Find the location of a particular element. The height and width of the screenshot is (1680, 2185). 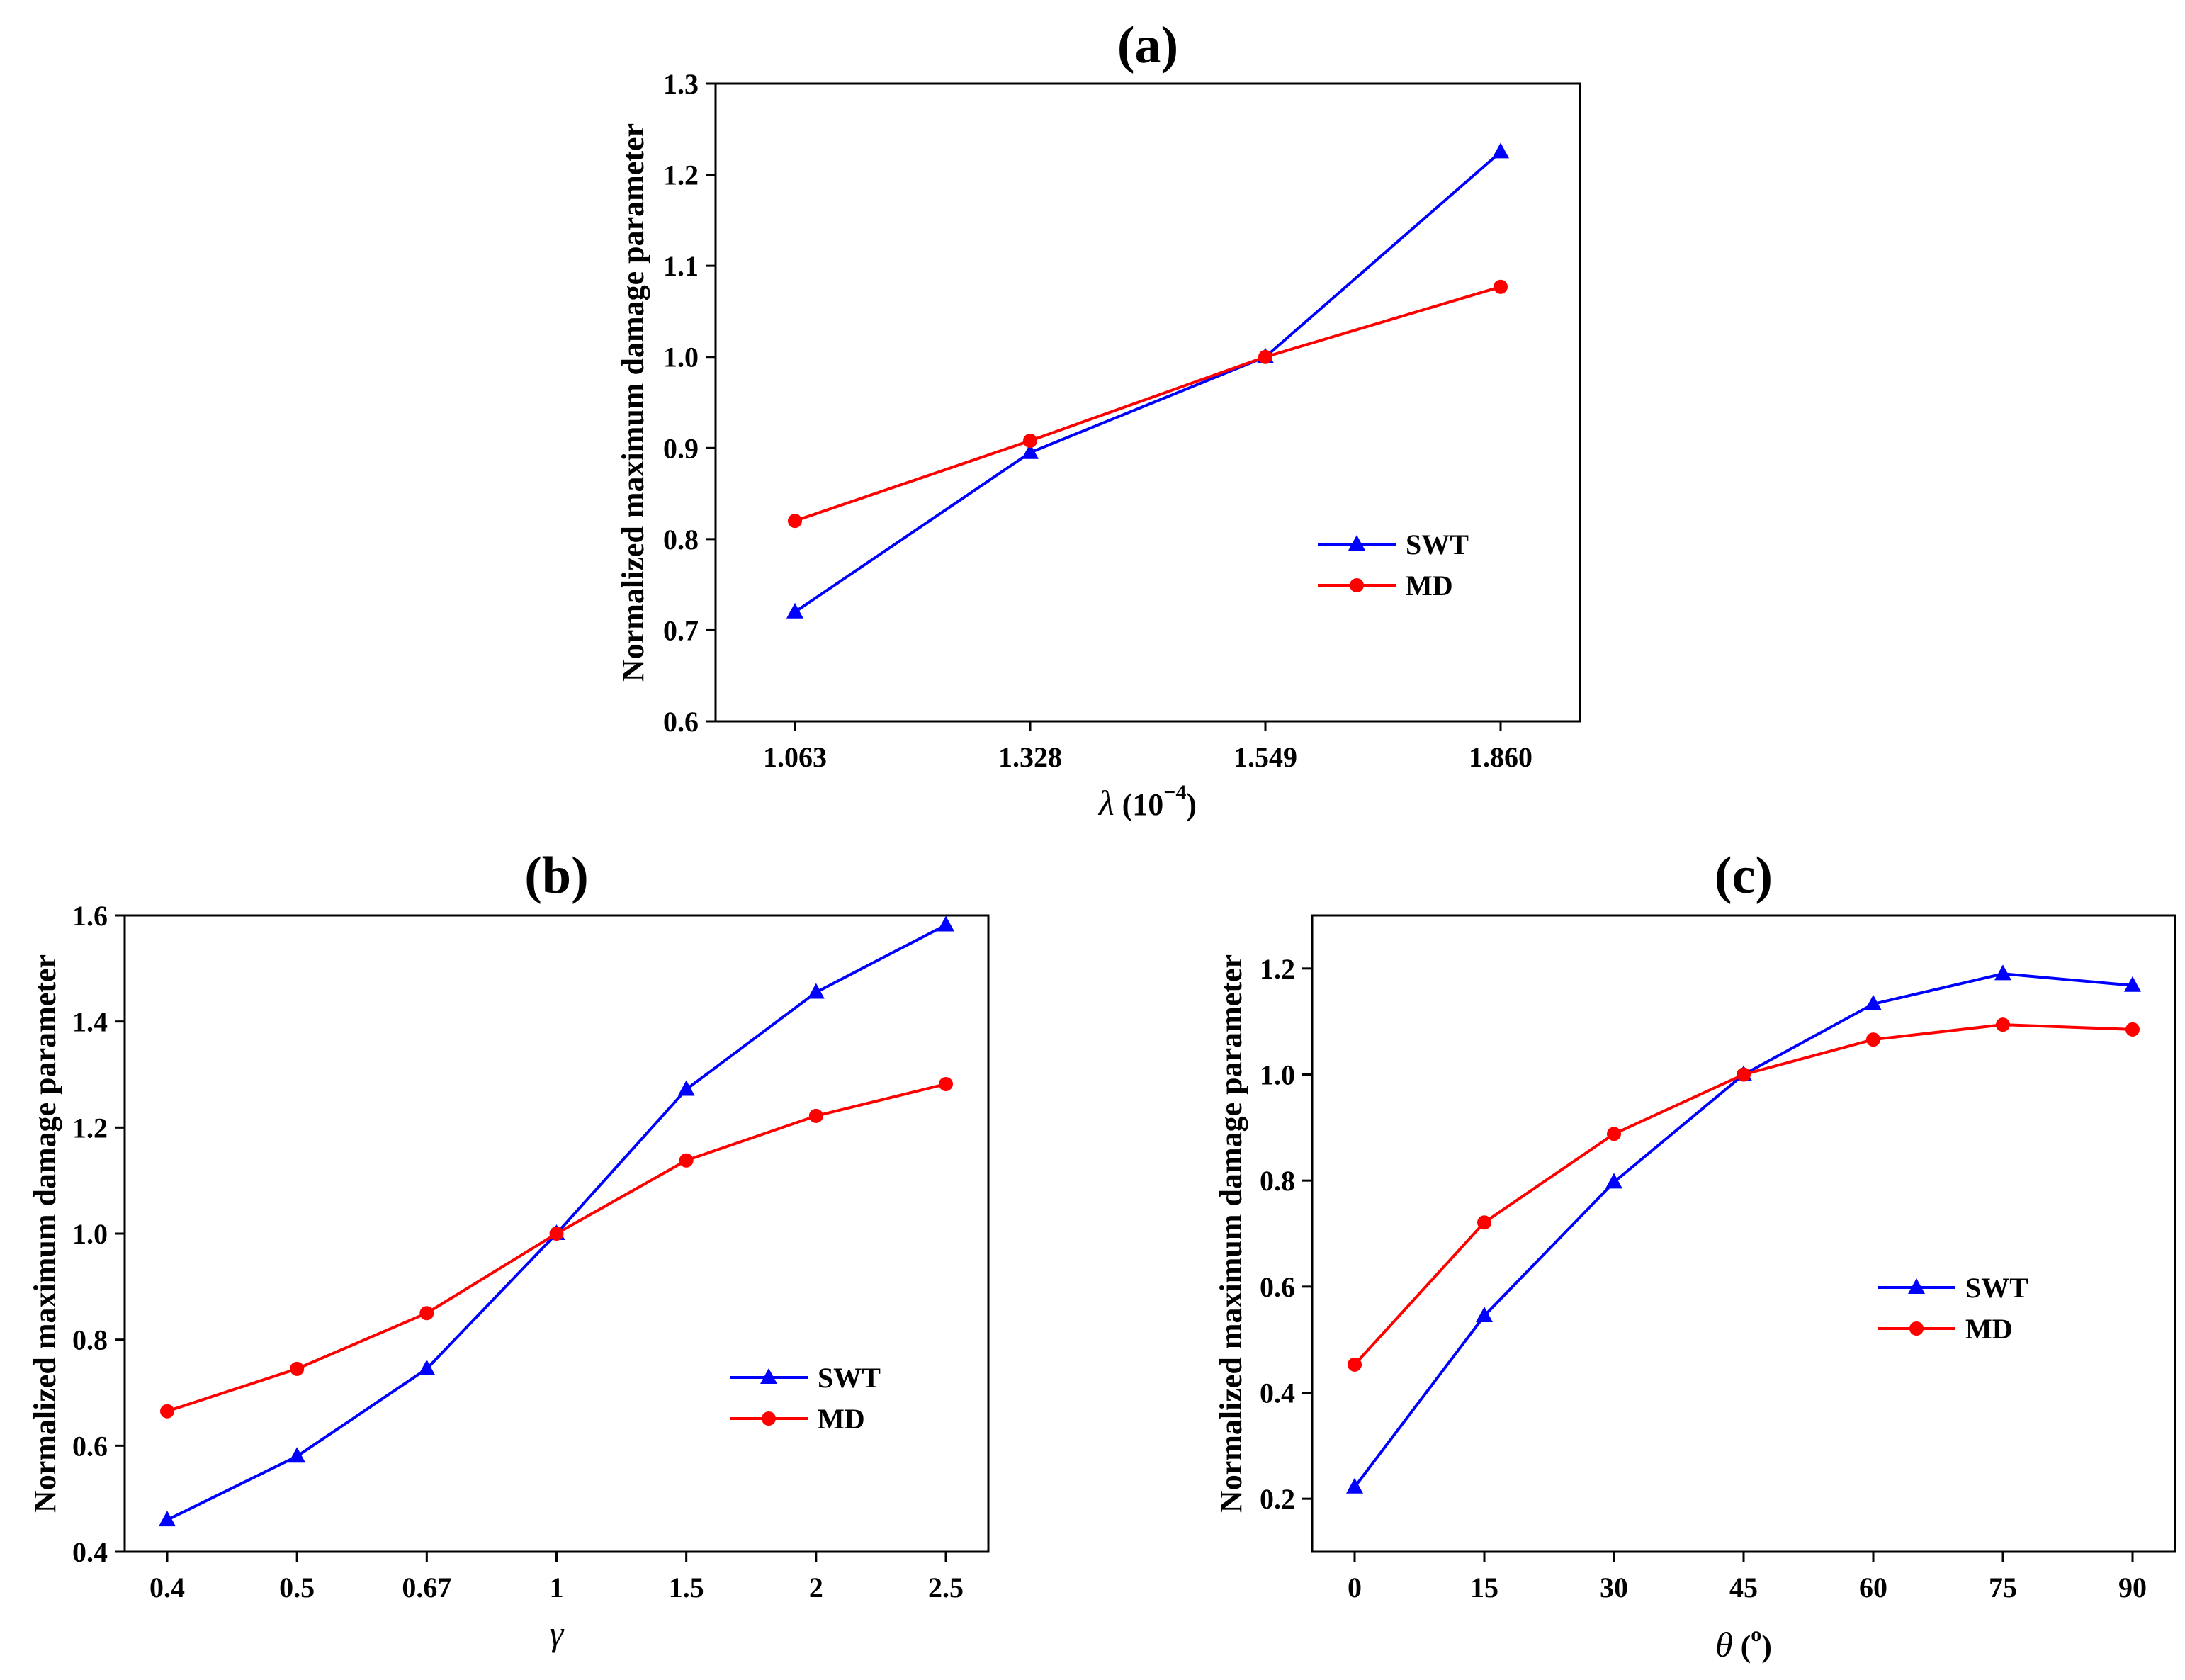

x-tick-label: 1.549 is located at coordinates (1265, 757).